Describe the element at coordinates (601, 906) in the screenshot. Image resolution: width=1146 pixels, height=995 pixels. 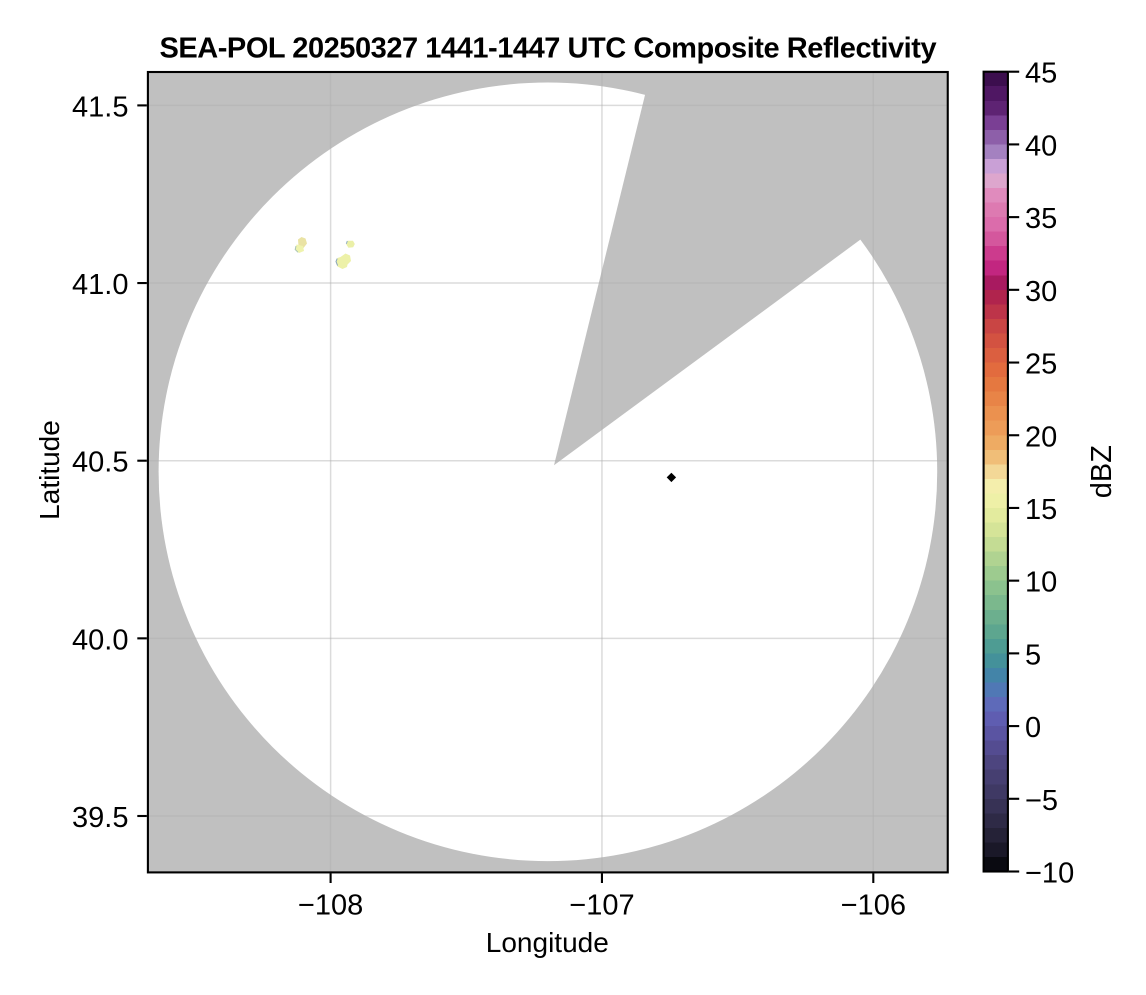
I see `svg-text: −107` at that location.